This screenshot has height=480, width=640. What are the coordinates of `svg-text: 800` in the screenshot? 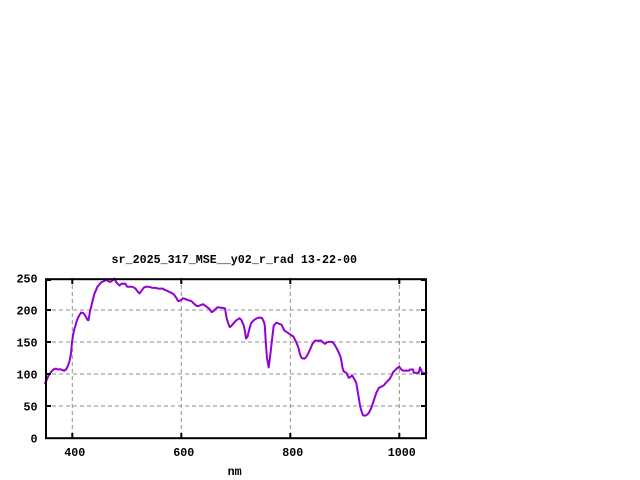 It's located at (292, 453).